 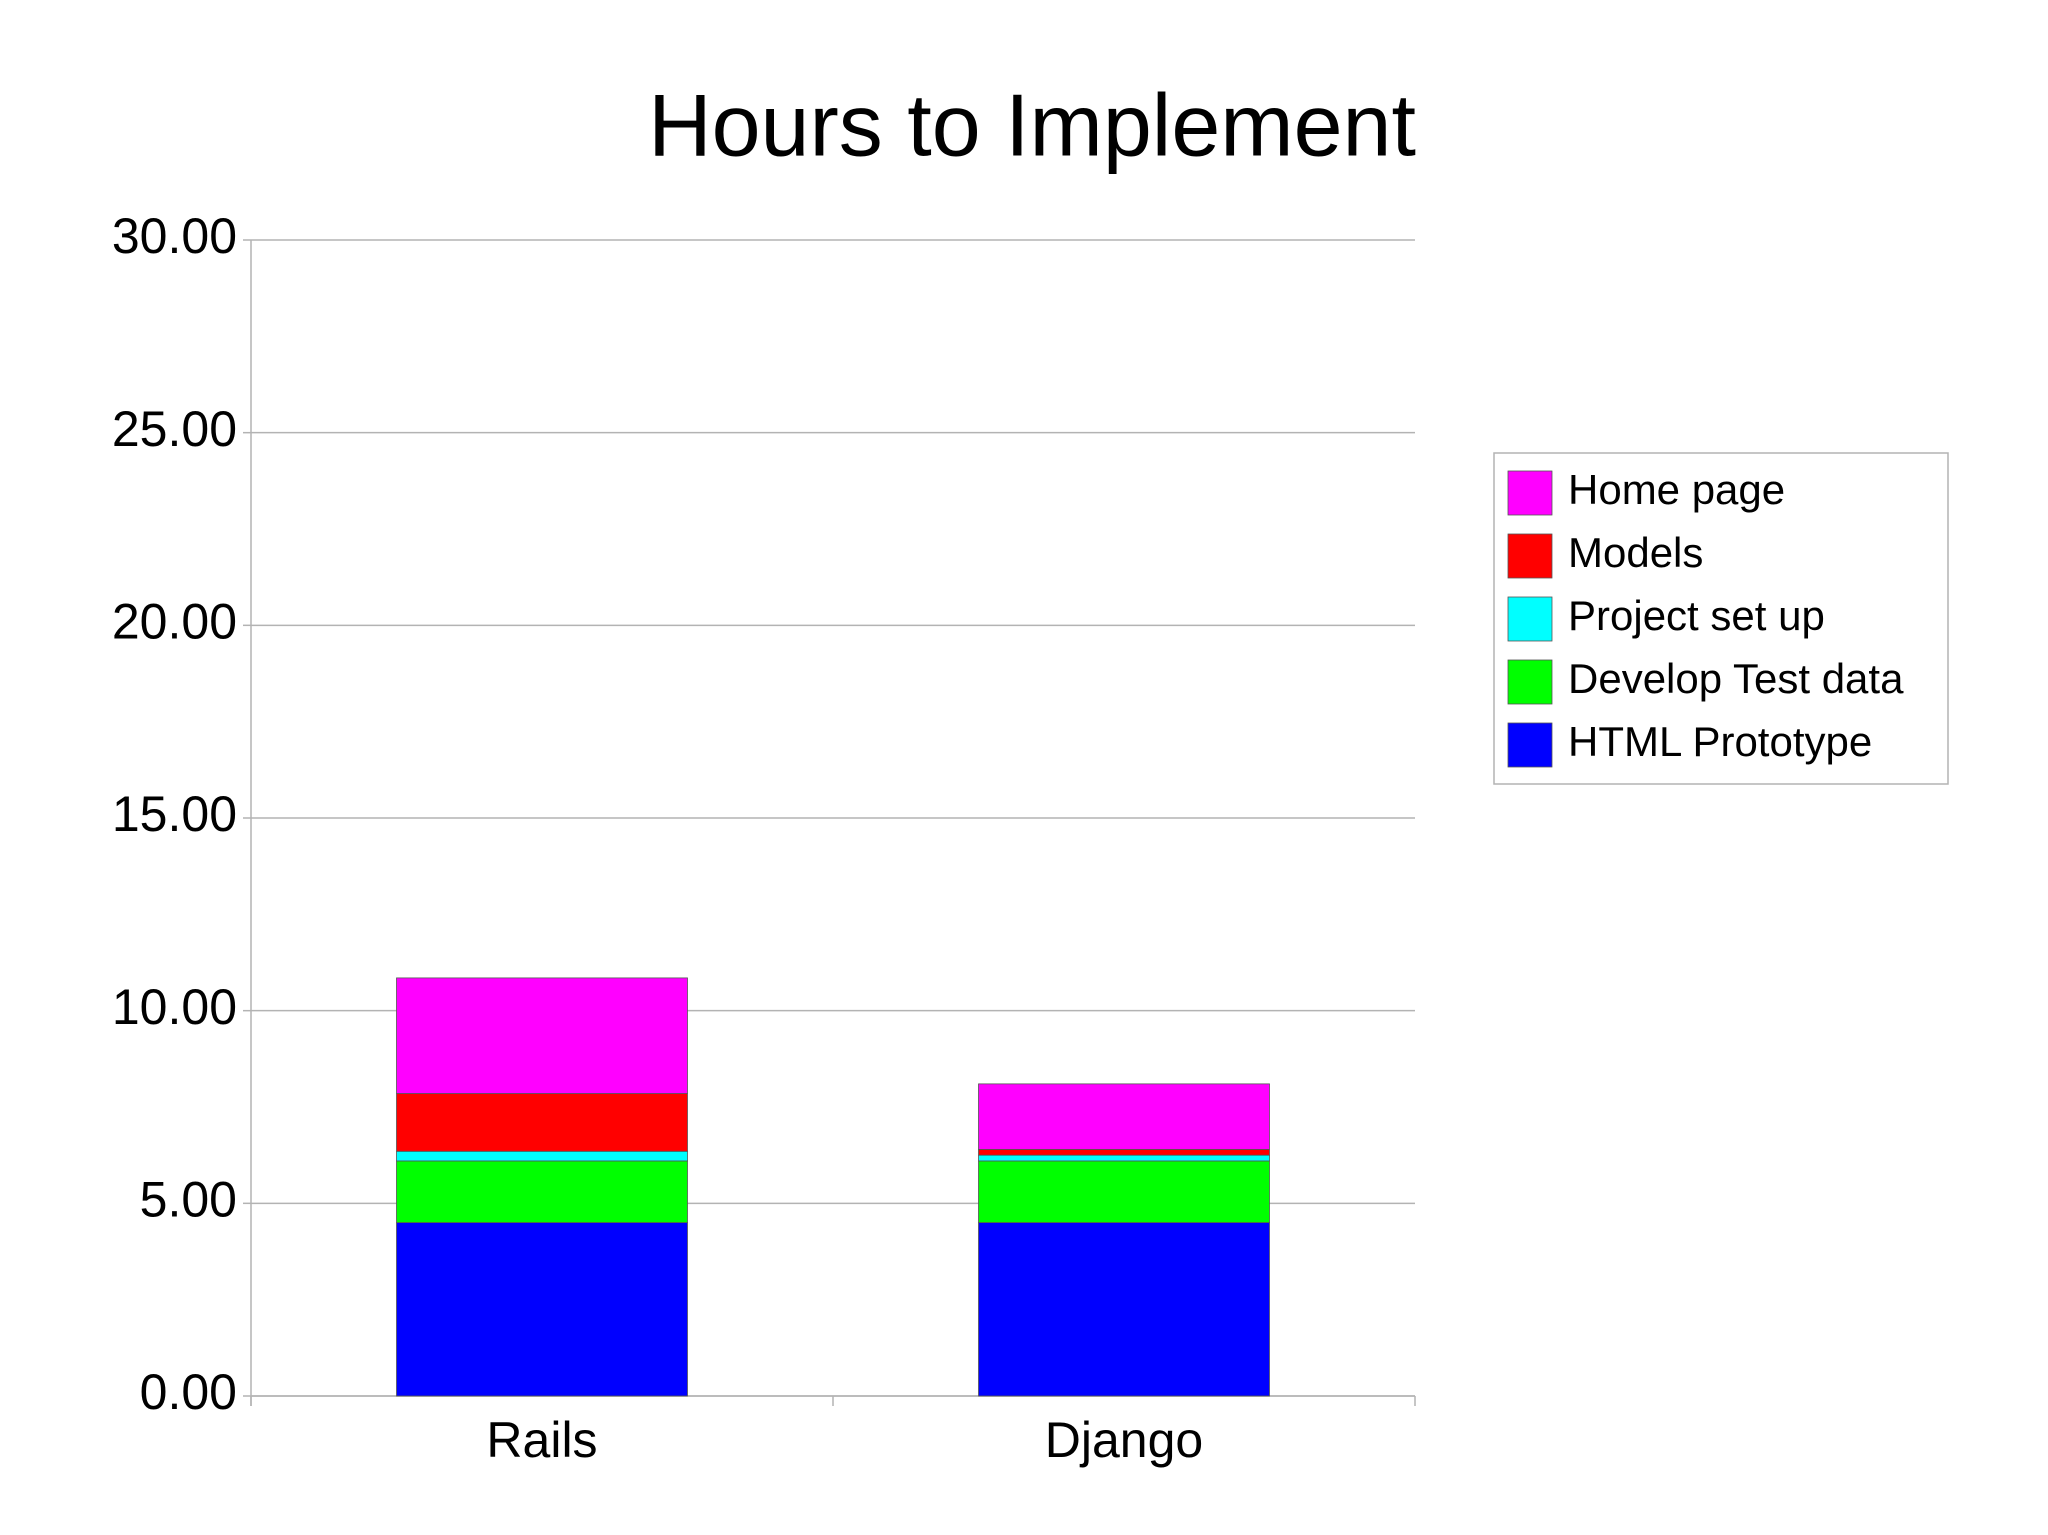 I want to click on legend-label: Models, so click(x=1635, y=552).